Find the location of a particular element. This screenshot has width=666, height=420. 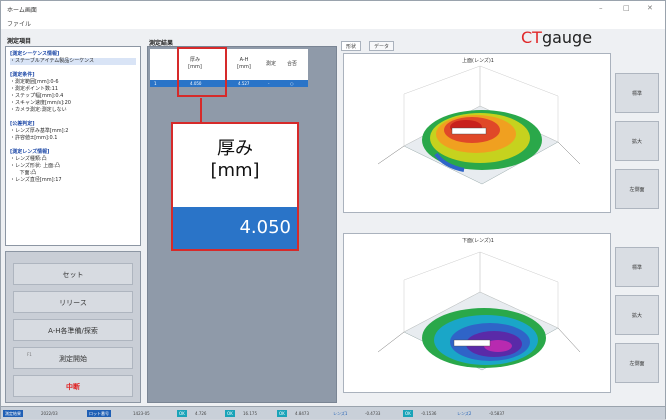

tab-shape: 形状 is located at coordinates (351, 46).